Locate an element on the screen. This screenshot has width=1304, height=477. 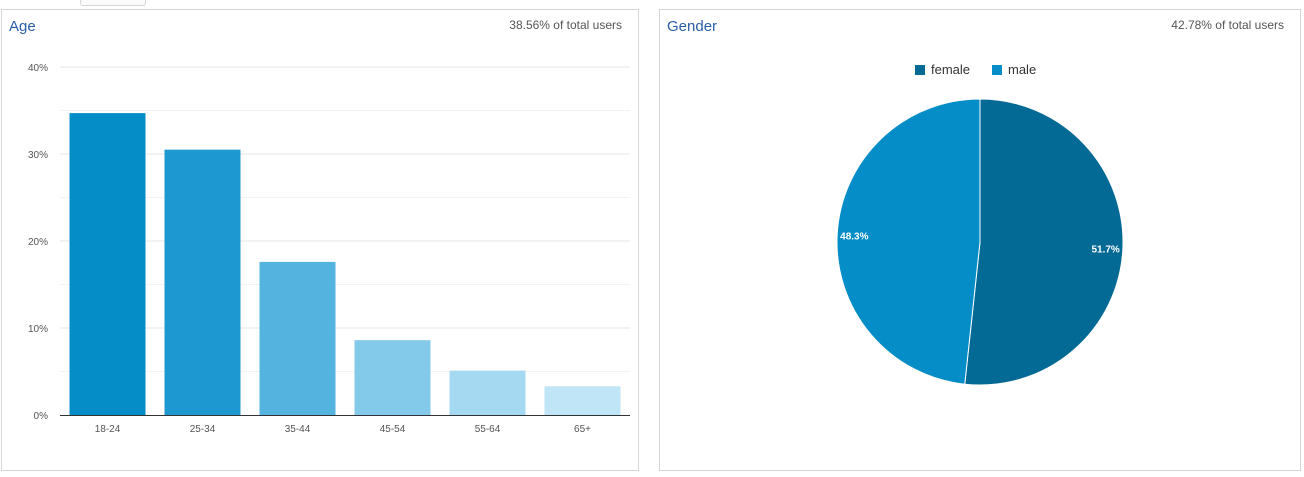
y-tick-label: 40% is located at coordinates (38, 68).